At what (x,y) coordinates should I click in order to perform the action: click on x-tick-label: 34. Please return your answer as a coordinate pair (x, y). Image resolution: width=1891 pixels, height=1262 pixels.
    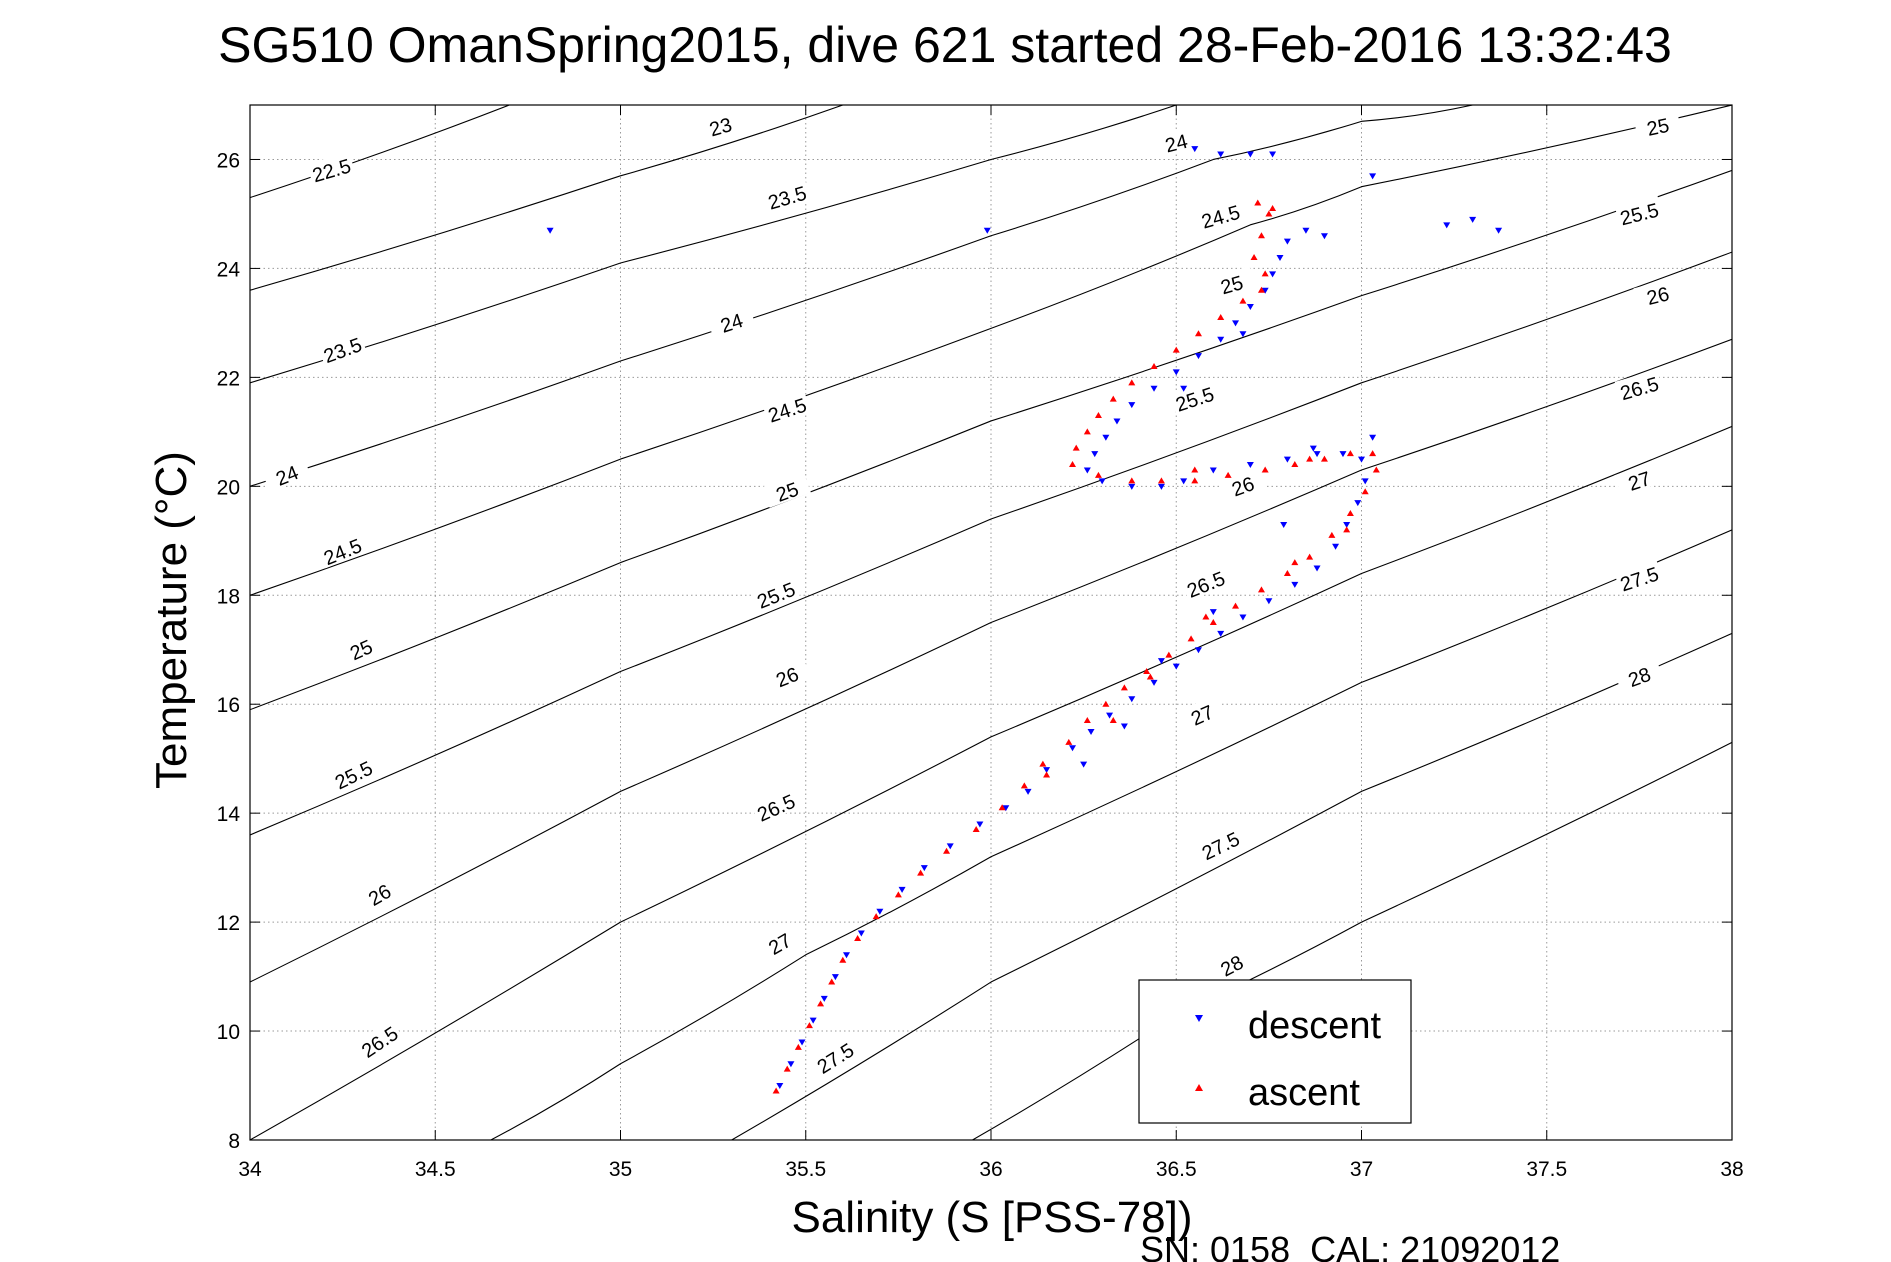
    Looking at the image, I should click on (250, 1169).